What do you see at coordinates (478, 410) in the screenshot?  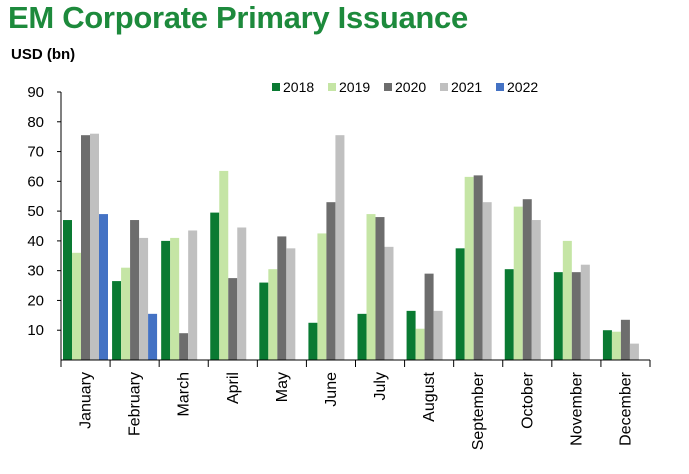 I see `x-category-label: September` at bounding box center [478, 410].